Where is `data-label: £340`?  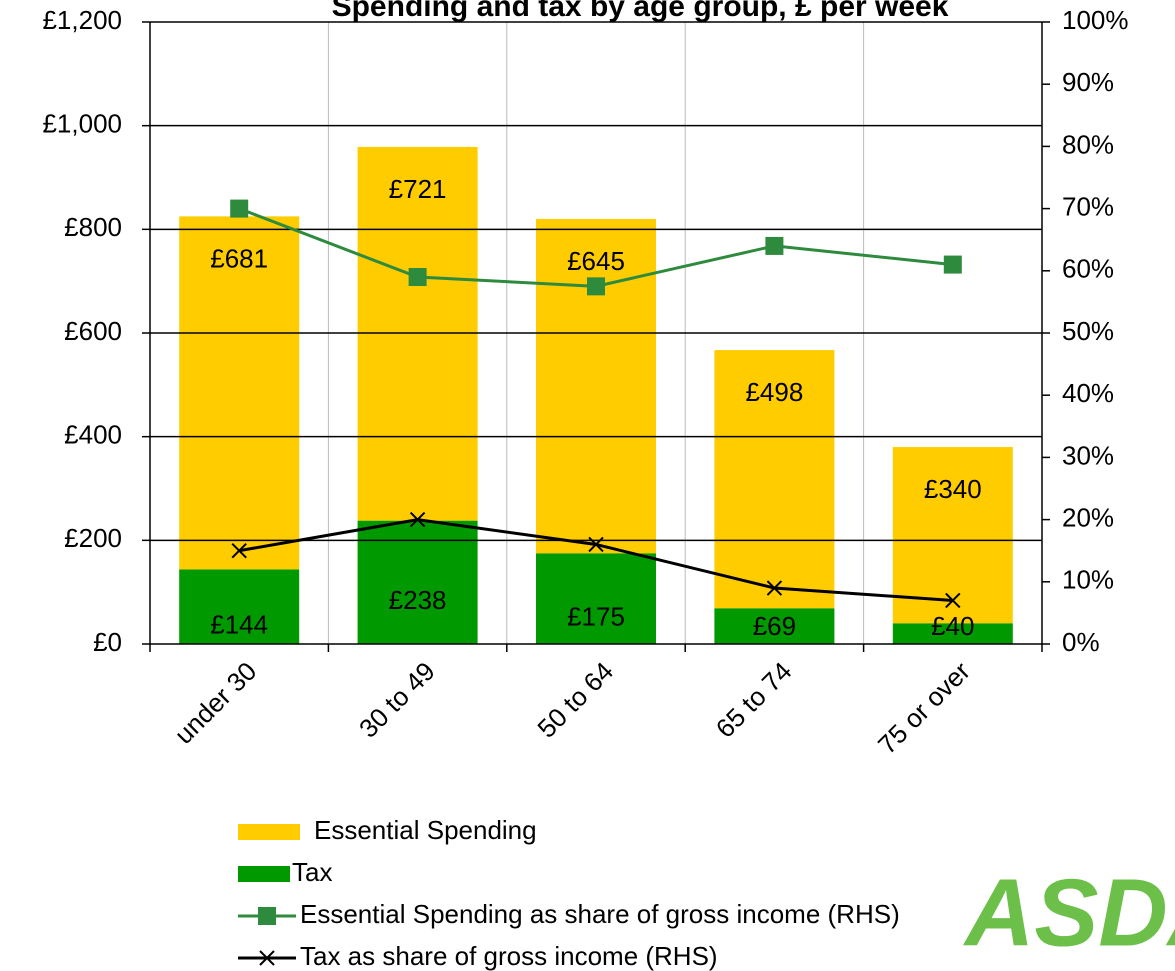
data-label: £340 is located at coordinates (953, 489).